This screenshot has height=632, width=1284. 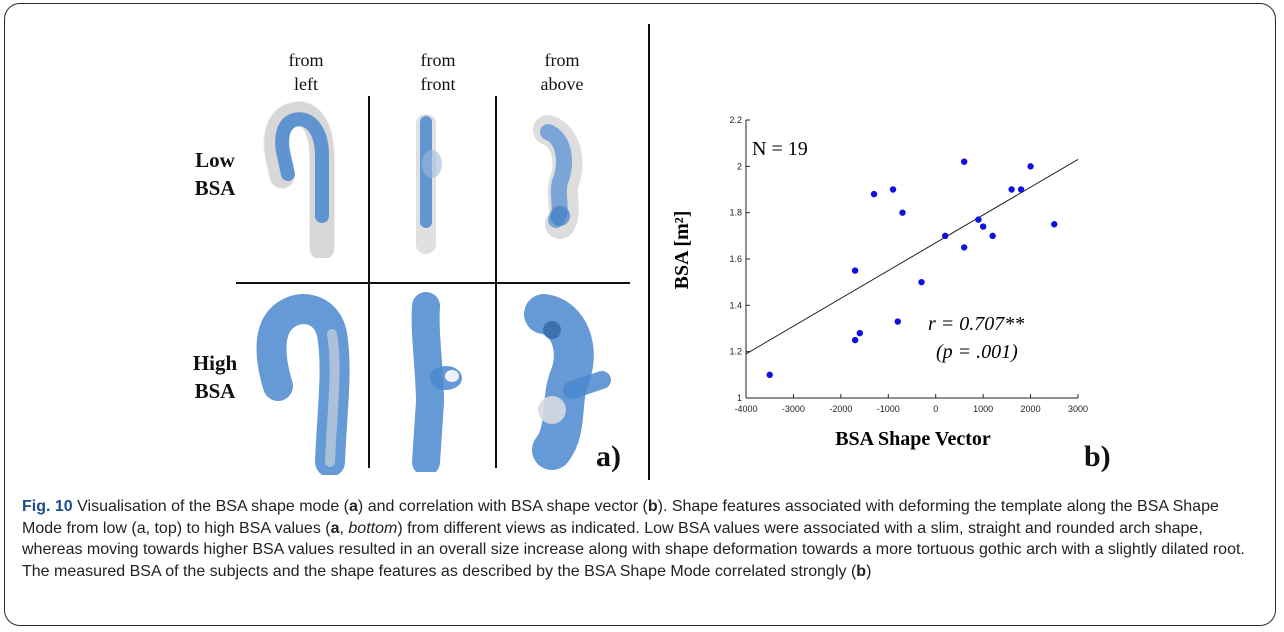 I want to click on y-axis-label: BSA [m²], so click(x=682, y=250).